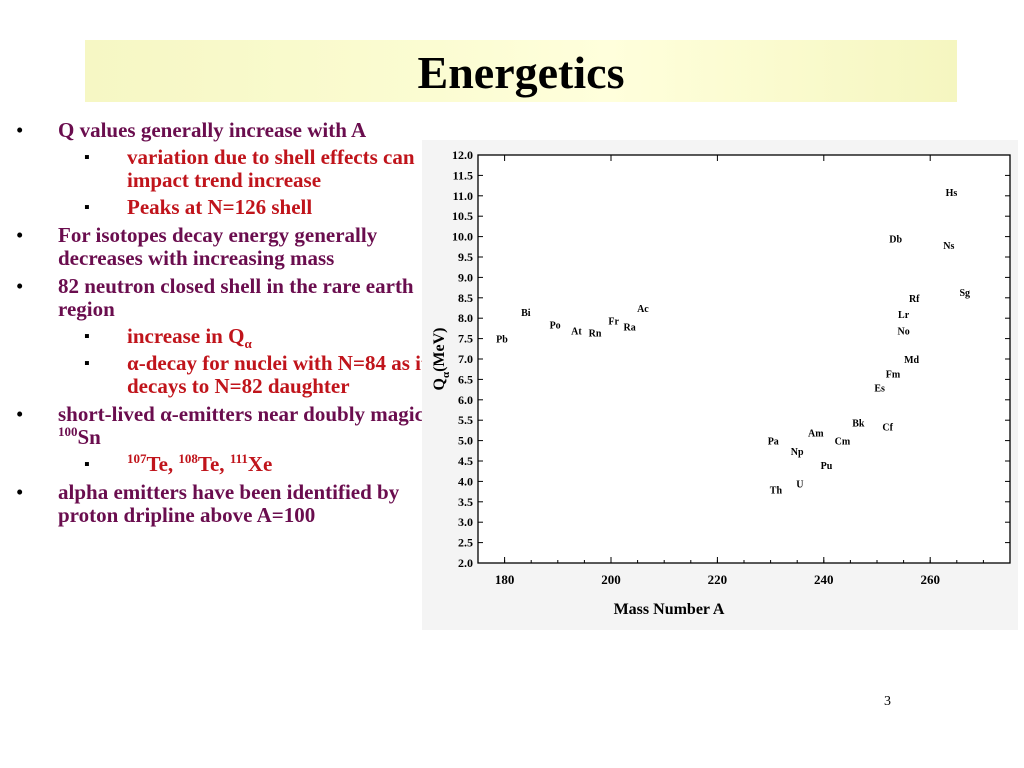 The height and width of the screenshot is (768, 1024). What do you see at coordinates (879, 389) in the screenshot?
I see `element-label: Es` at bounding box center [879, 389].